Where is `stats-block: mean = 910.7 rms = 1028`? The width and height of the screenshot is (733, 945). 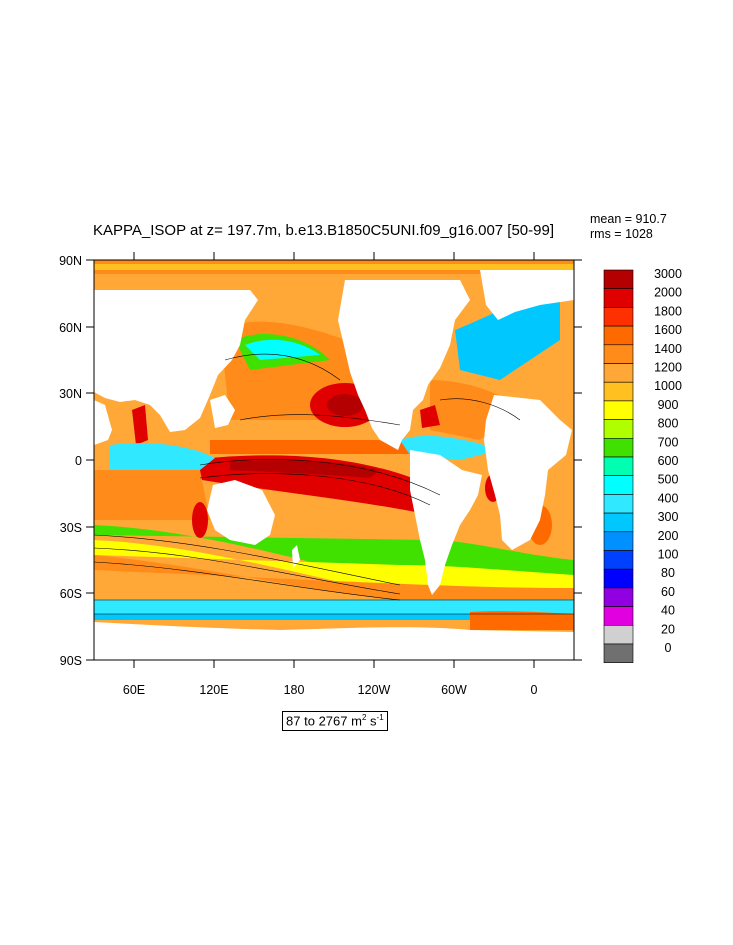 stats-block: mean = 910.7 rms = 1028 is located at coordinates (628, 227).